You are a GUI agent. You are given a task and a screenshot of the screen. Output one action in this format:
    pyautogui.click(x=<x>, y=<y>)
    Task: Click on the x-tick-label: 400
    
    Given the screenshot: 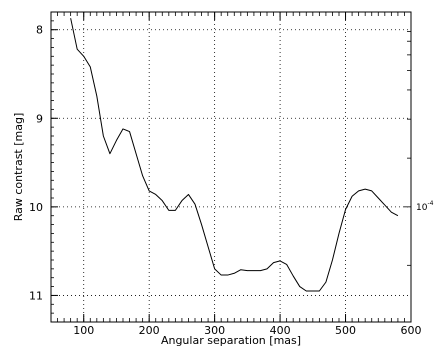 What is the action you would take?
    pyautogui.click(x=280, y=330)
    